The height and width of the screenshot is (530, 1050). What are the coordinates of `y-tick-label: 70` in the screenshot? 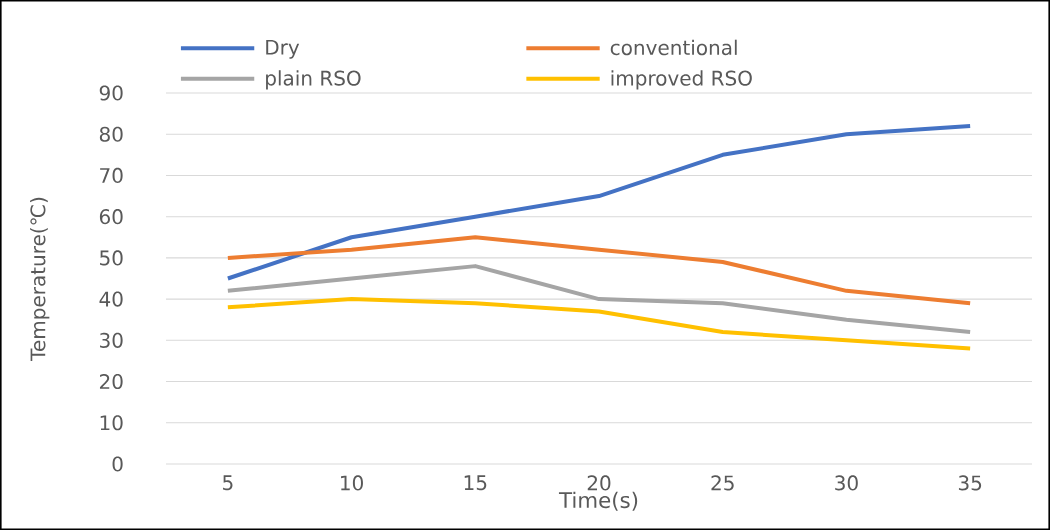 It's located at (111, 175).